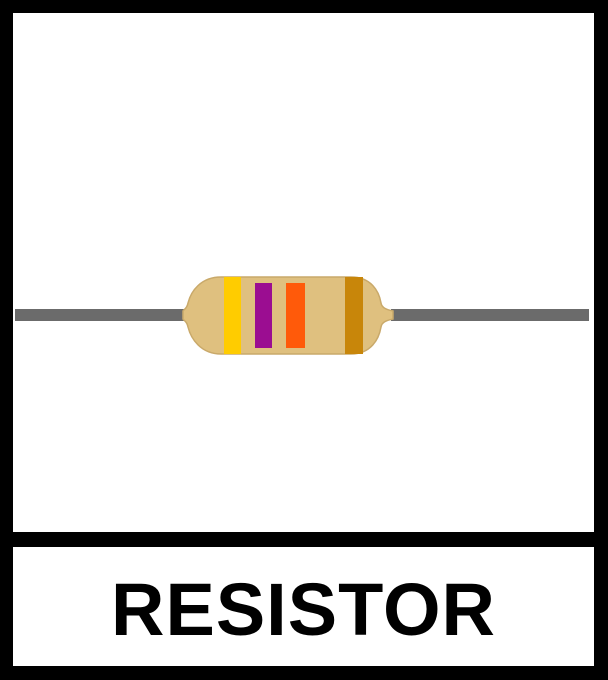 This screenshot has width=608, height=680. I want to click on tolerance-band, so click(354, 315).